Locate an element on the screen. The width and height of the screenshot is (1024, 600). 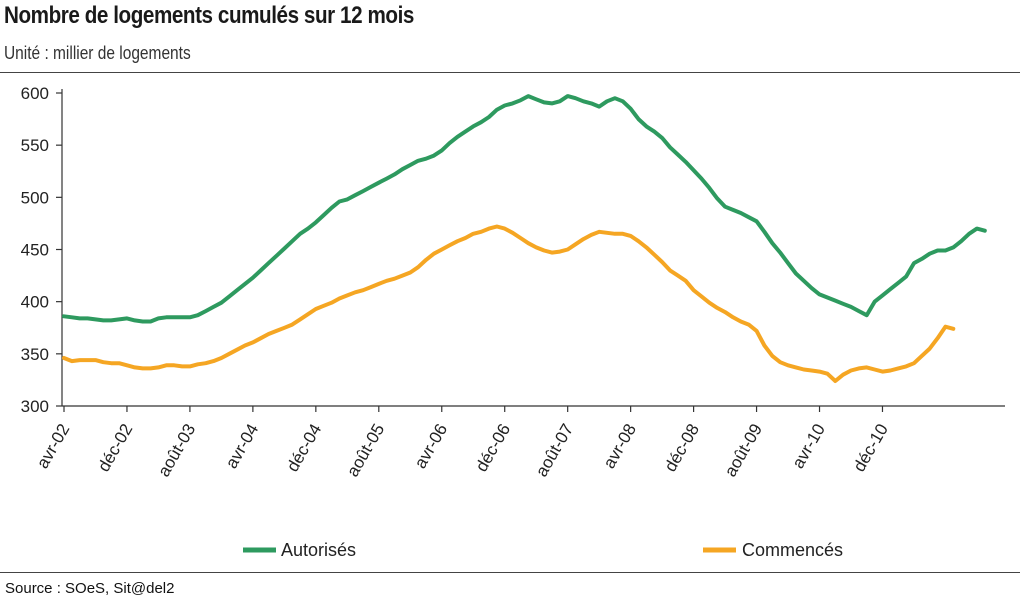
y-tick-label: 600 is located at coordinates (35, 93).